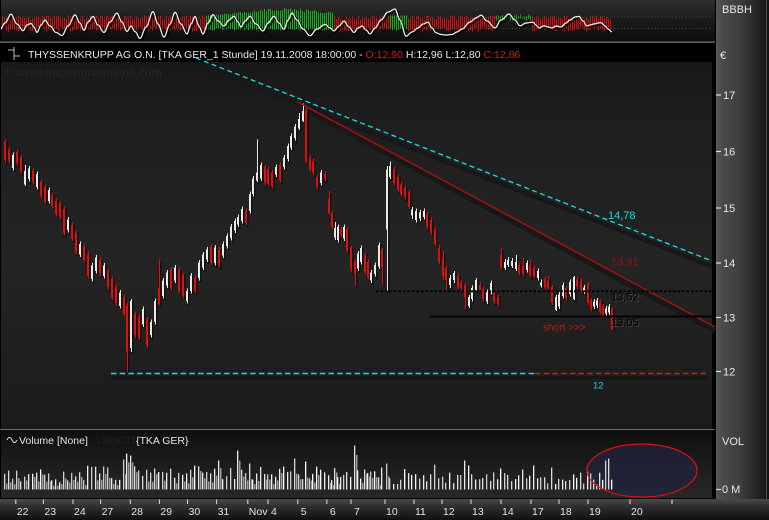 Image resolution: width=769 pixels, height=520 pixels. Describe the element at coordinates (304, 512) in the screenshot. I see `svg-text: 5` at that location.